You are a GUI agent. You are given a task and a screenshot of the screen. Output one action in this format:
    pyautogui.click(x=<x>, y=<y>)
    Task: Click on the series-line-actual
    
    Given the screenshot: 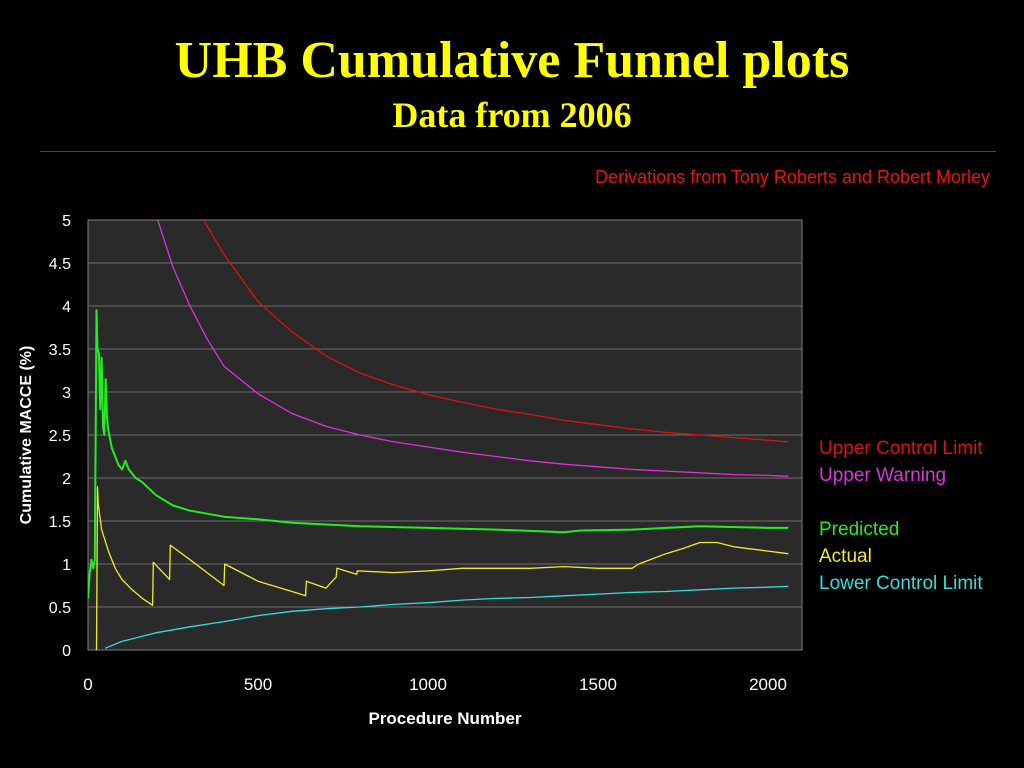 What is the action you would take?
    pyautogui.click(x=442, y=567)
    